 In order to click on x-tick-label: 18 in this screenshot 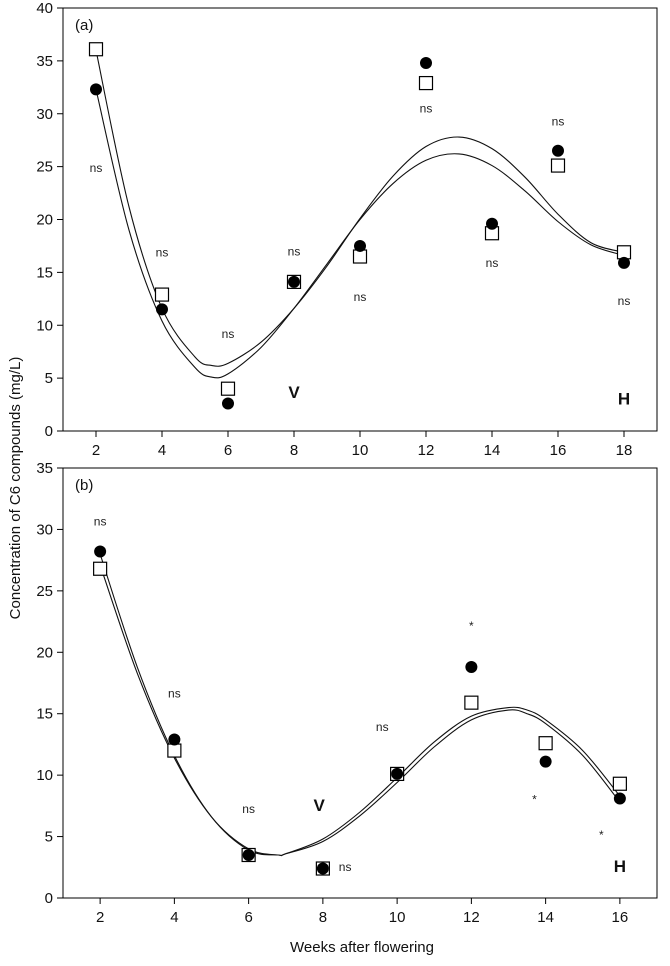, I will do `click(624, 450)`.